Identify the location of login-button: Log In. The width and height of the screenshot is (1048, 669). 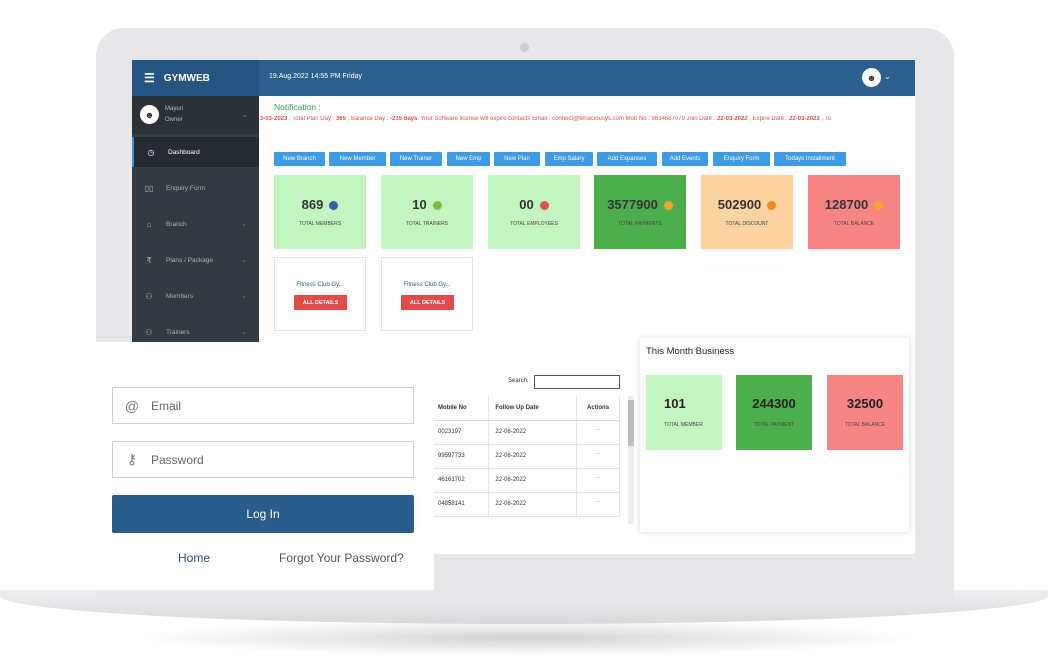
(263, 514).